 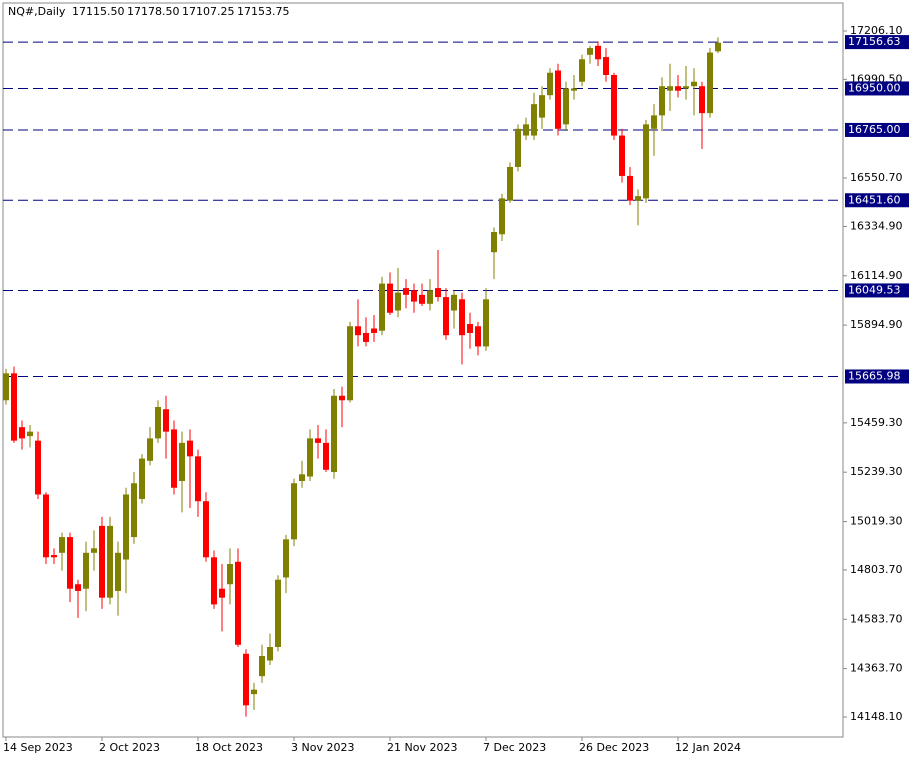 I want to click on level-tag: 17156.63, so click(x=877, y=42).